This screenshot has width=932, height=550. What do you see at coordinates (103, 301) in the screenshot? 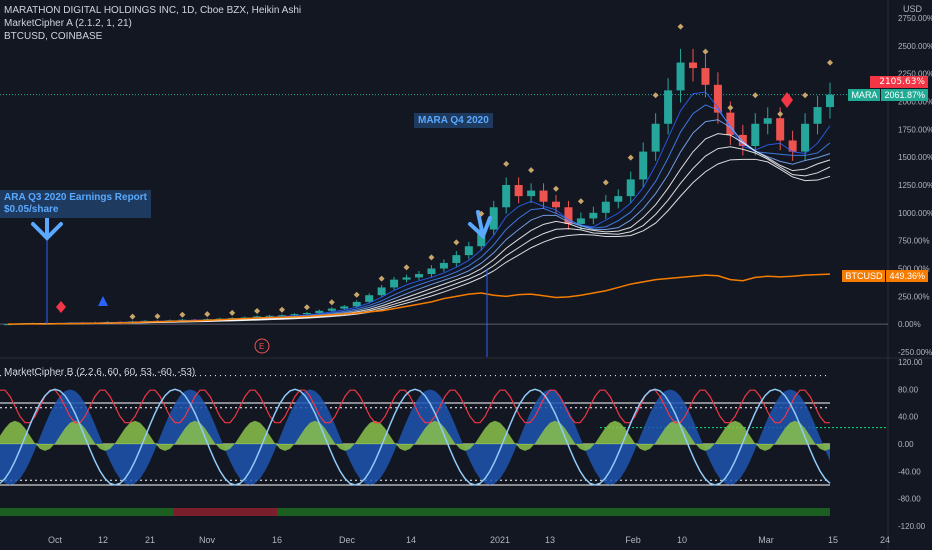
I see `buy-triangle-icon` at bounding box center [103, 301].